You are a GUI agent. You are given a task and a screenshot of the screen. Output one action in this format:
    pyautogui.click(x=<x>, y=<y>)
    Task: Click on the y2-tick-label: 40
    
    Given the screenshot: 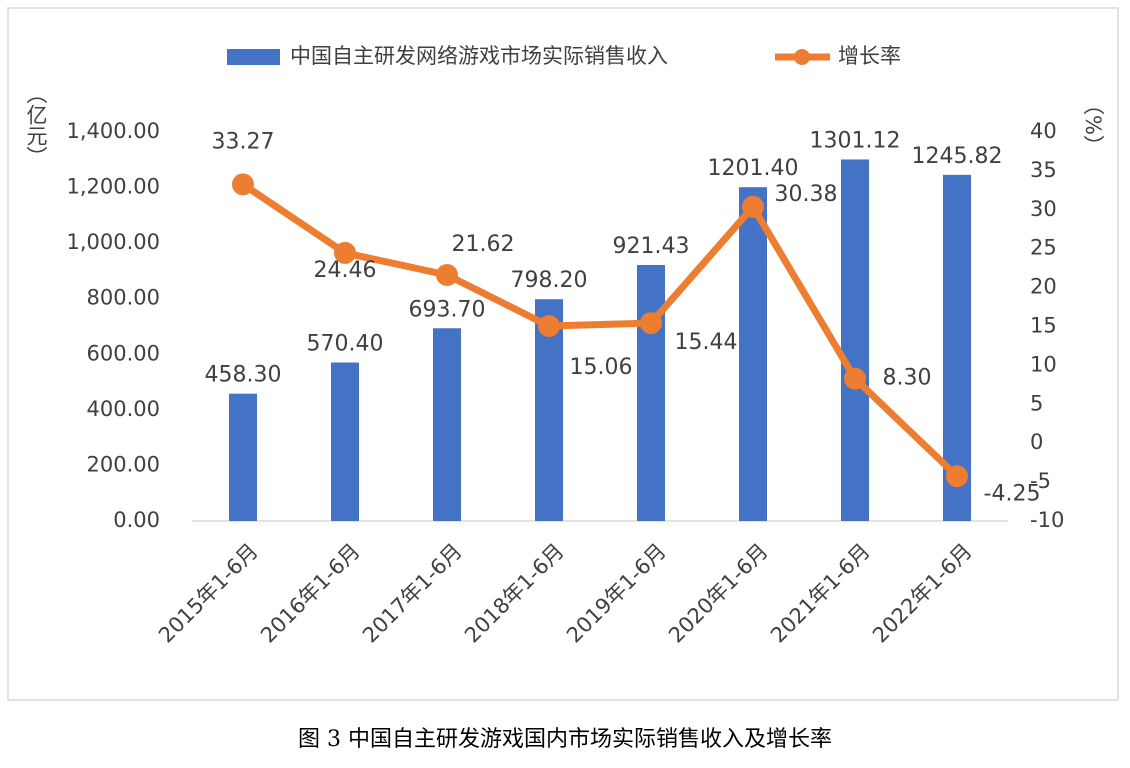 What is the action you would take?
    pyautogui.click(x=1043, y=131)
    